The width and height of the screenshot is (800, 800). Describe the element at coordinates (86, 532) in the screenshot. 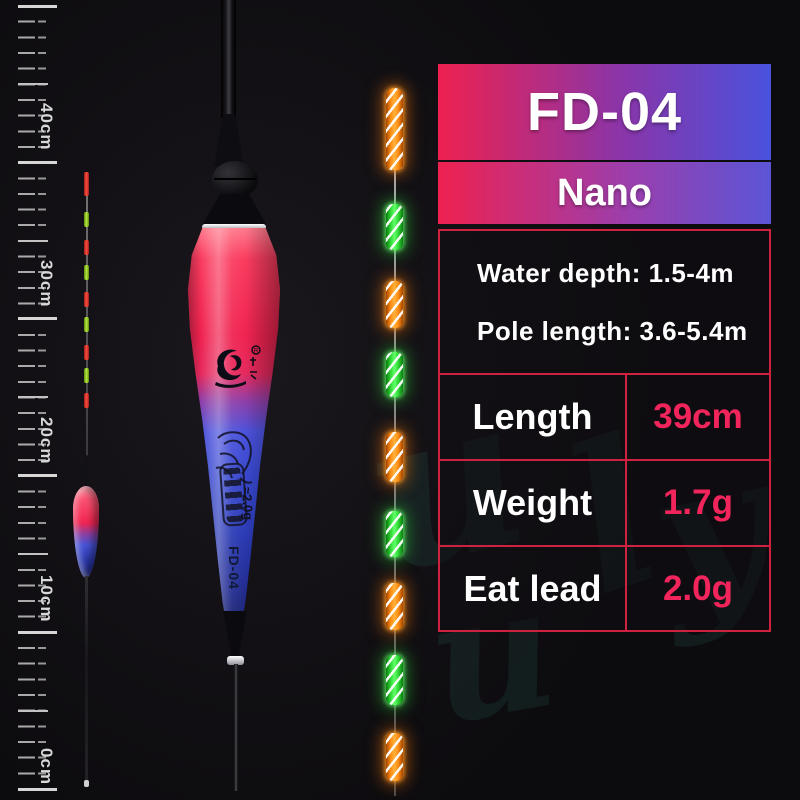

I see `small-float-body` at that location.